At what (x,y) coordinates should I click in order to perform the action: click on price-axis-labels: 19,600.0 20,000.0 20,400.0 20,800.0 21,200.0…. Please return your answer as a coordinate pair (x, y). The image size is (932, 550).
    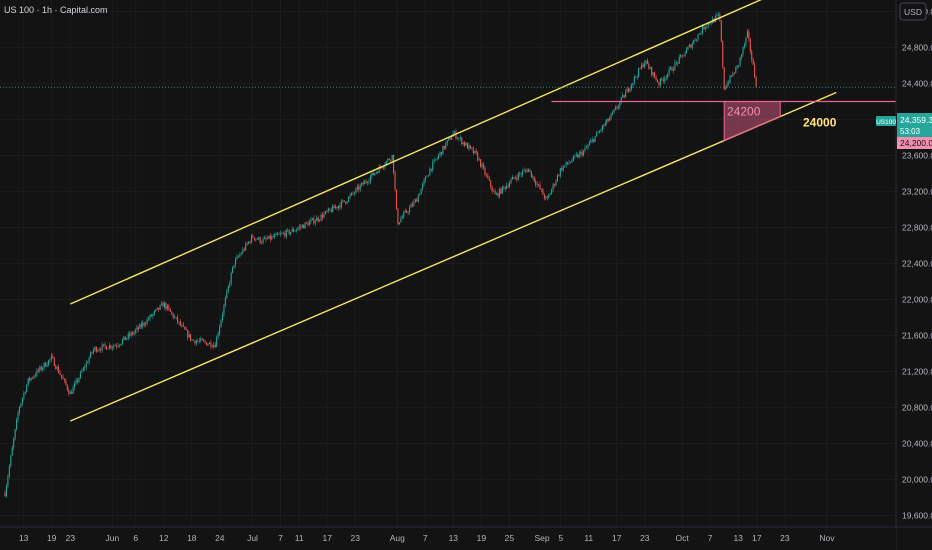
    Looking at the image, I should click on (917, 264).